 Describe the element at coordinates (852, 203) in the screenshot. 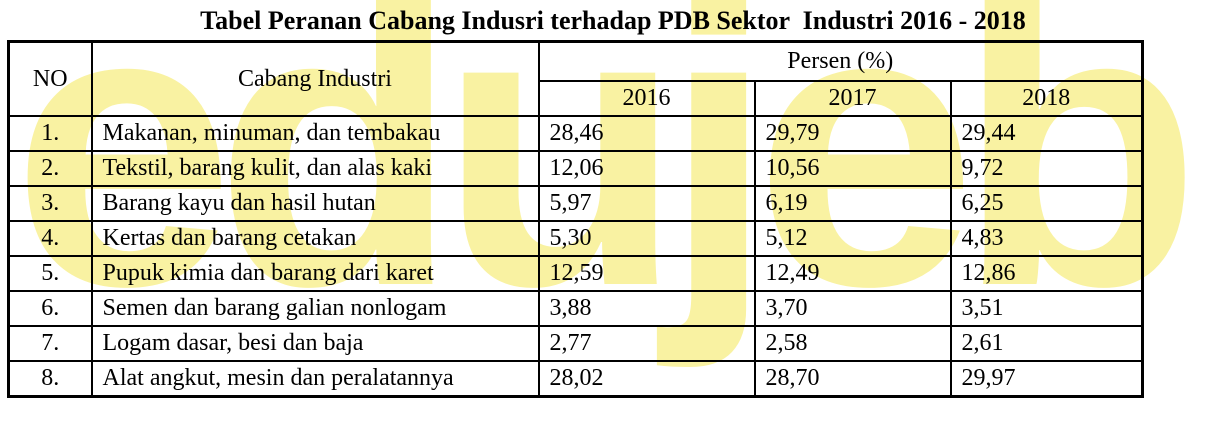

I see `value-2017: 6,19` at that location.